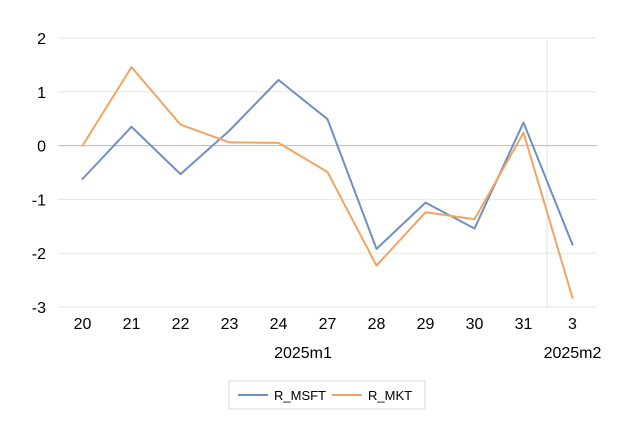  I want to click on x-tick-label: 22, so click(181, 324).